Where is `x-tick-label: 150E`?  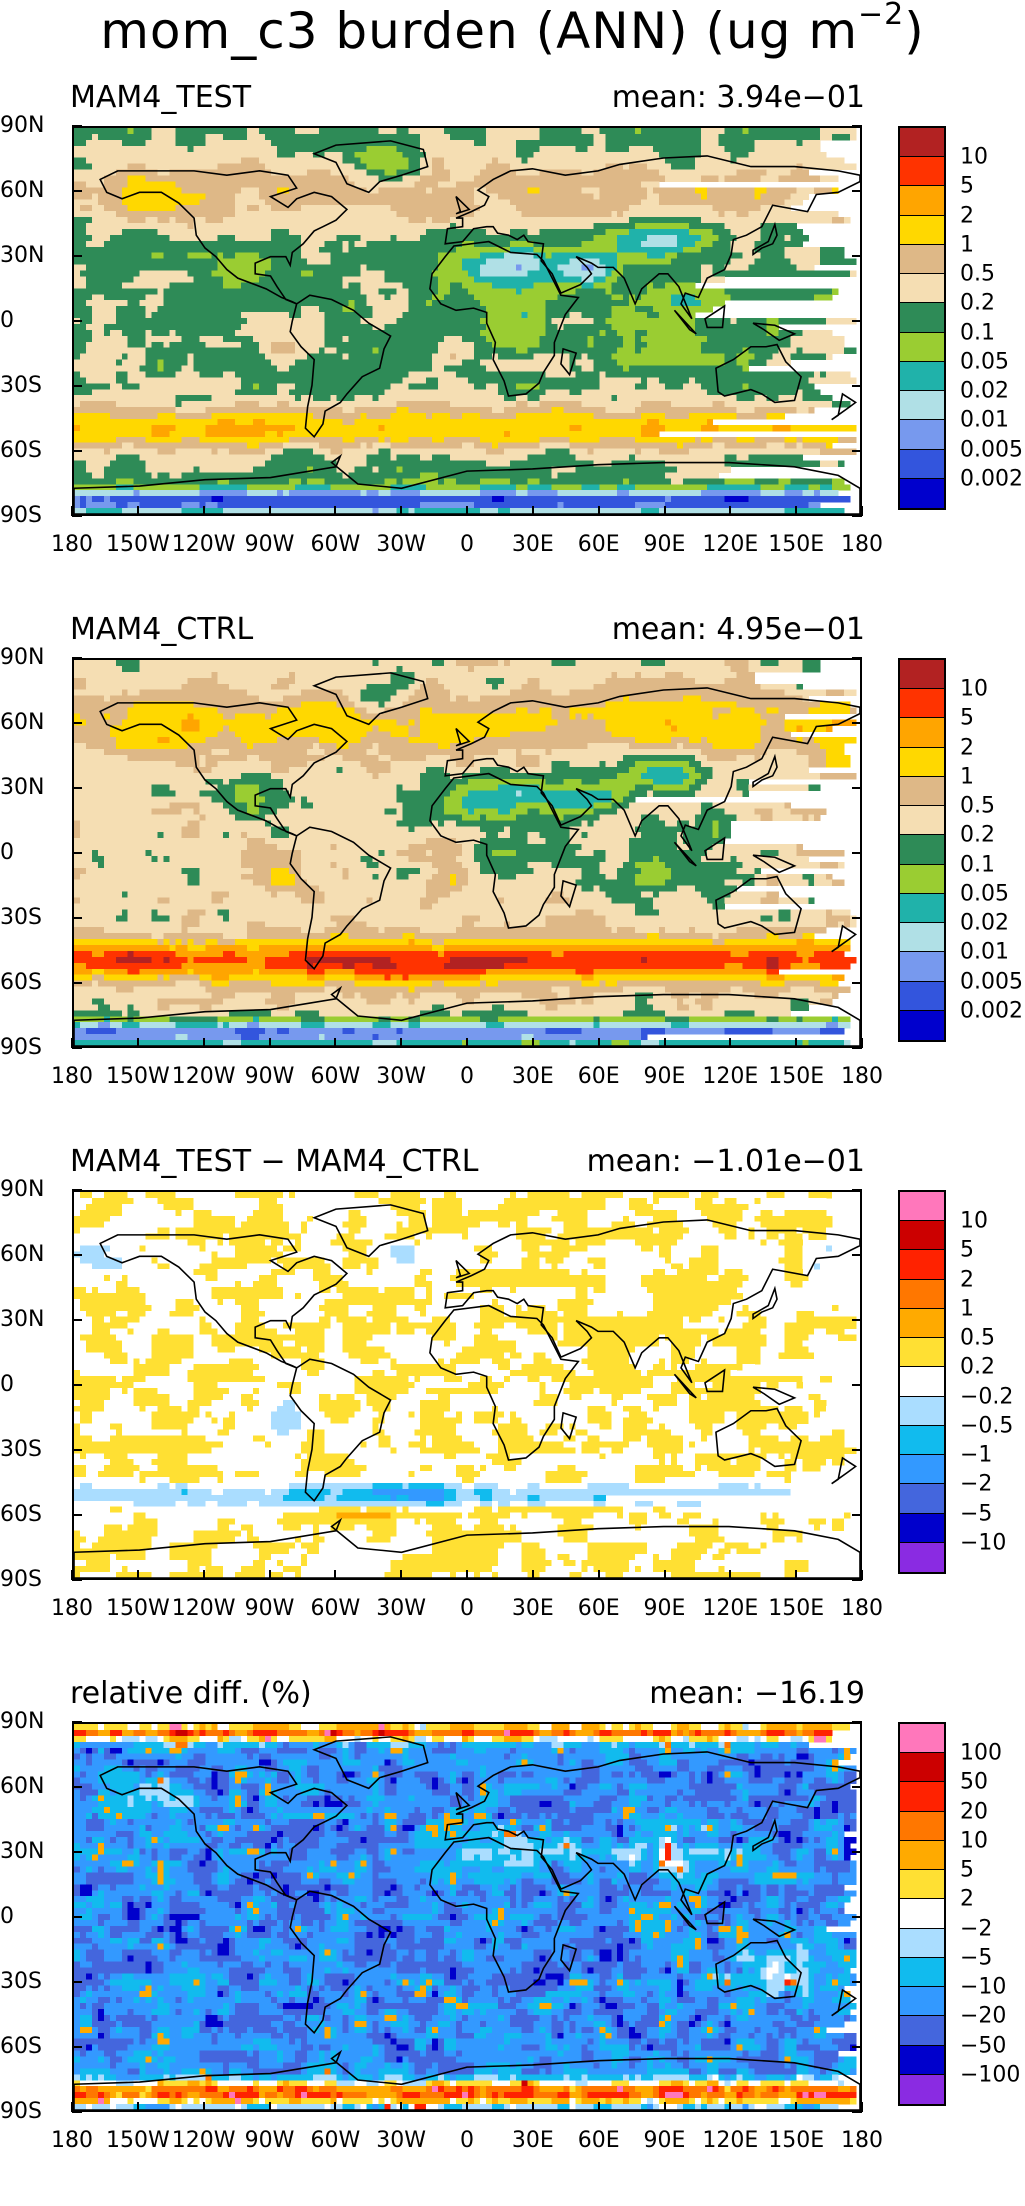 x-tick-label: 150E is located at coordinates (796, 1076).